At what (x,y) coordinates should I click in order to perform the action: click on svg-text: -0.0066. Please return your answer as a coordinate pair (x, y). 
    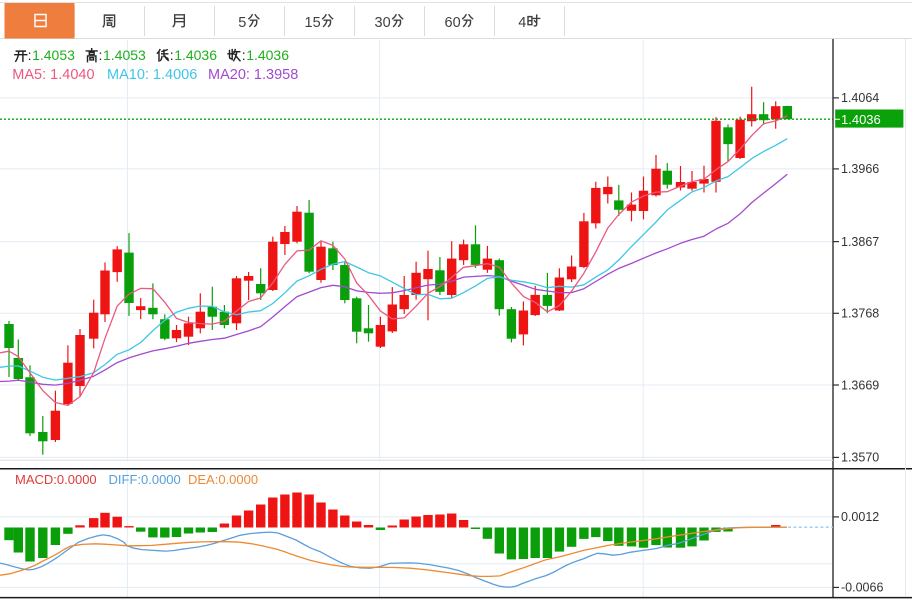
    Looking at the image, I should click on (862, 588).